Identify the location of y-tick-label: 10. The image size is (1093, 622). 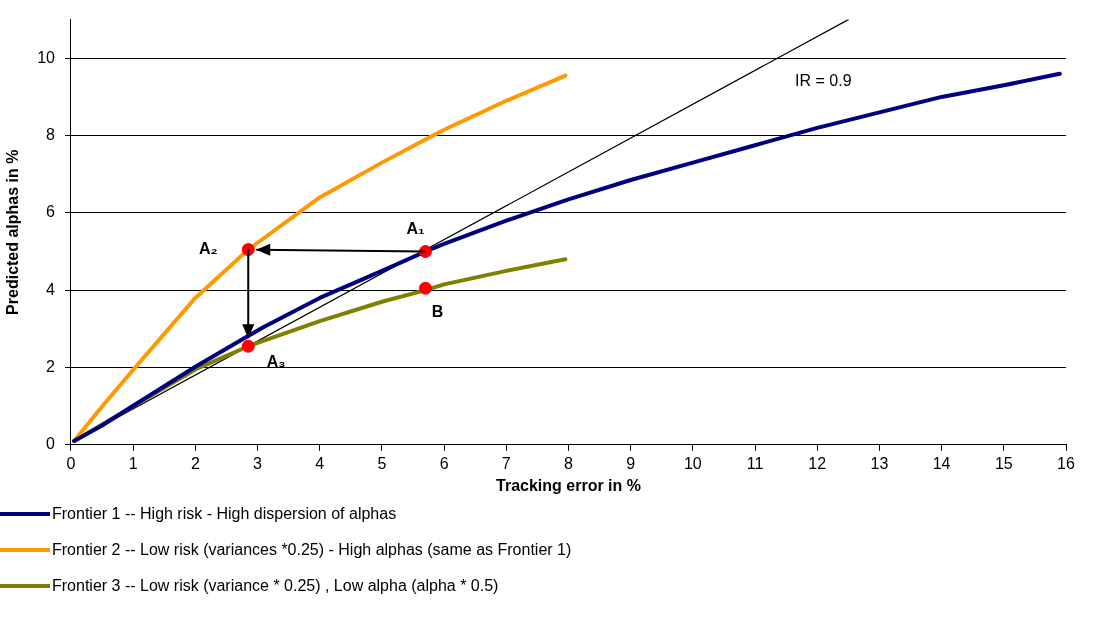
(46, 57).